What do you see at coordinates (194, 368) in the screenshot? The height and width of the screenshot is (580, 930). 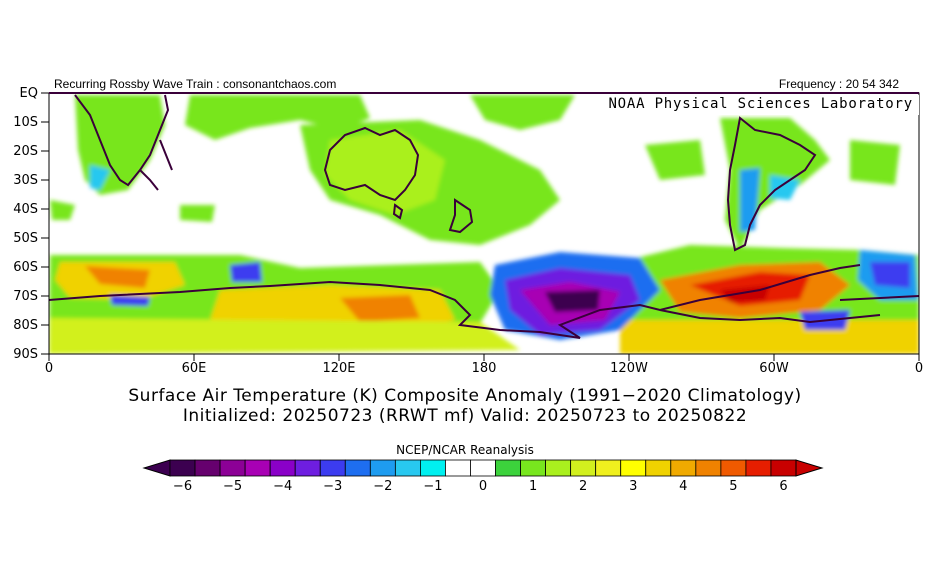 I see `lon-label: 60E` at bounding box center [194, 368].